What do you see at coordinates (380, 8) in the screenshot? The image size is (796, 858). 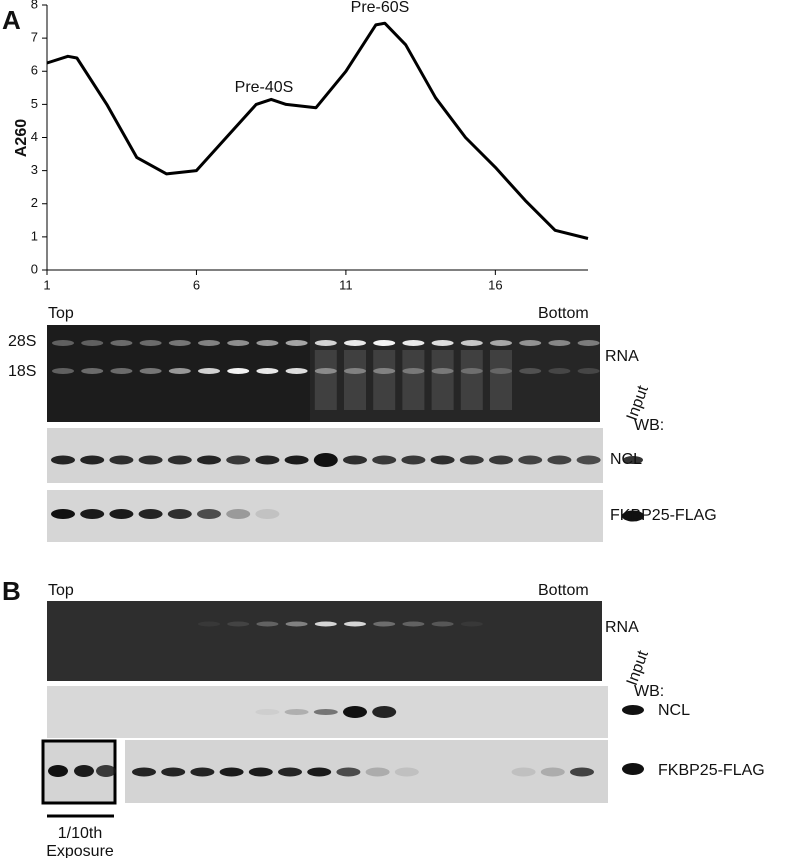 I see `annotation: Pre-60S` at bounding box center [380, 8].